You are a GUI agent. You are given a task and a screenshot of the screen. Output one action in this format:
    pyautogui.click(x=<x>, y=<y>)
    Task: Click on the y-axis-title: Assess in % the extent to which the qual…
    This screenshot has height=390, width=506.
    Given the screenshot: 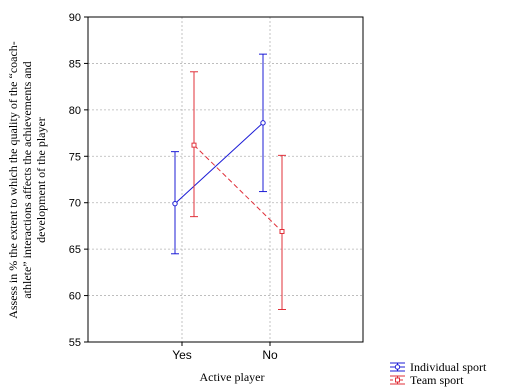 What is the action you would take?
    pyautogui.click(x=27, y=180)
    